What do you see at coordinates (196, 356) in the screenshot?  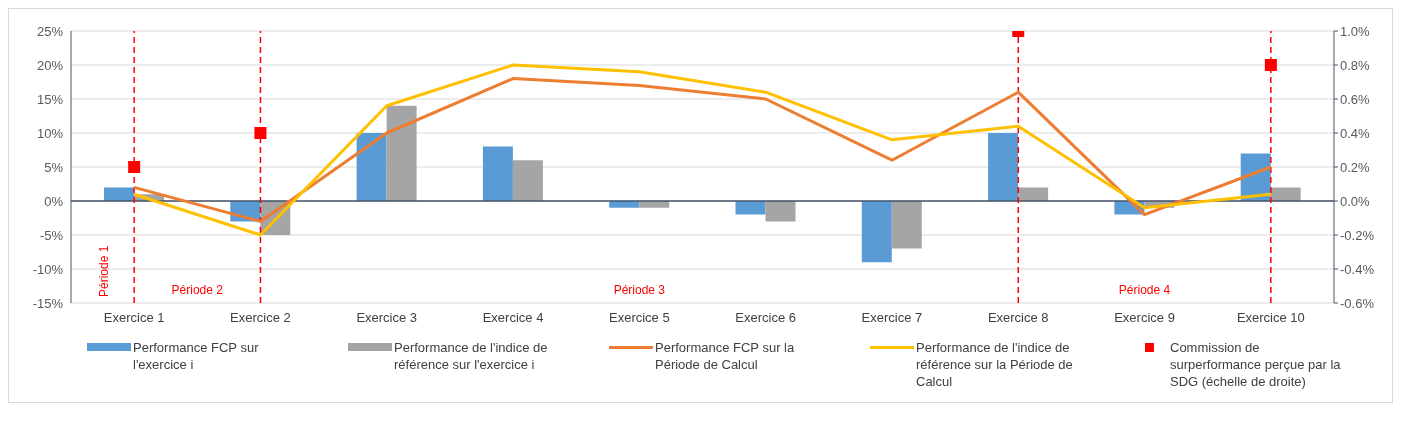 I see `legend-label: Performance FCP sur l'exercice i` at bounding box center [196, 356].